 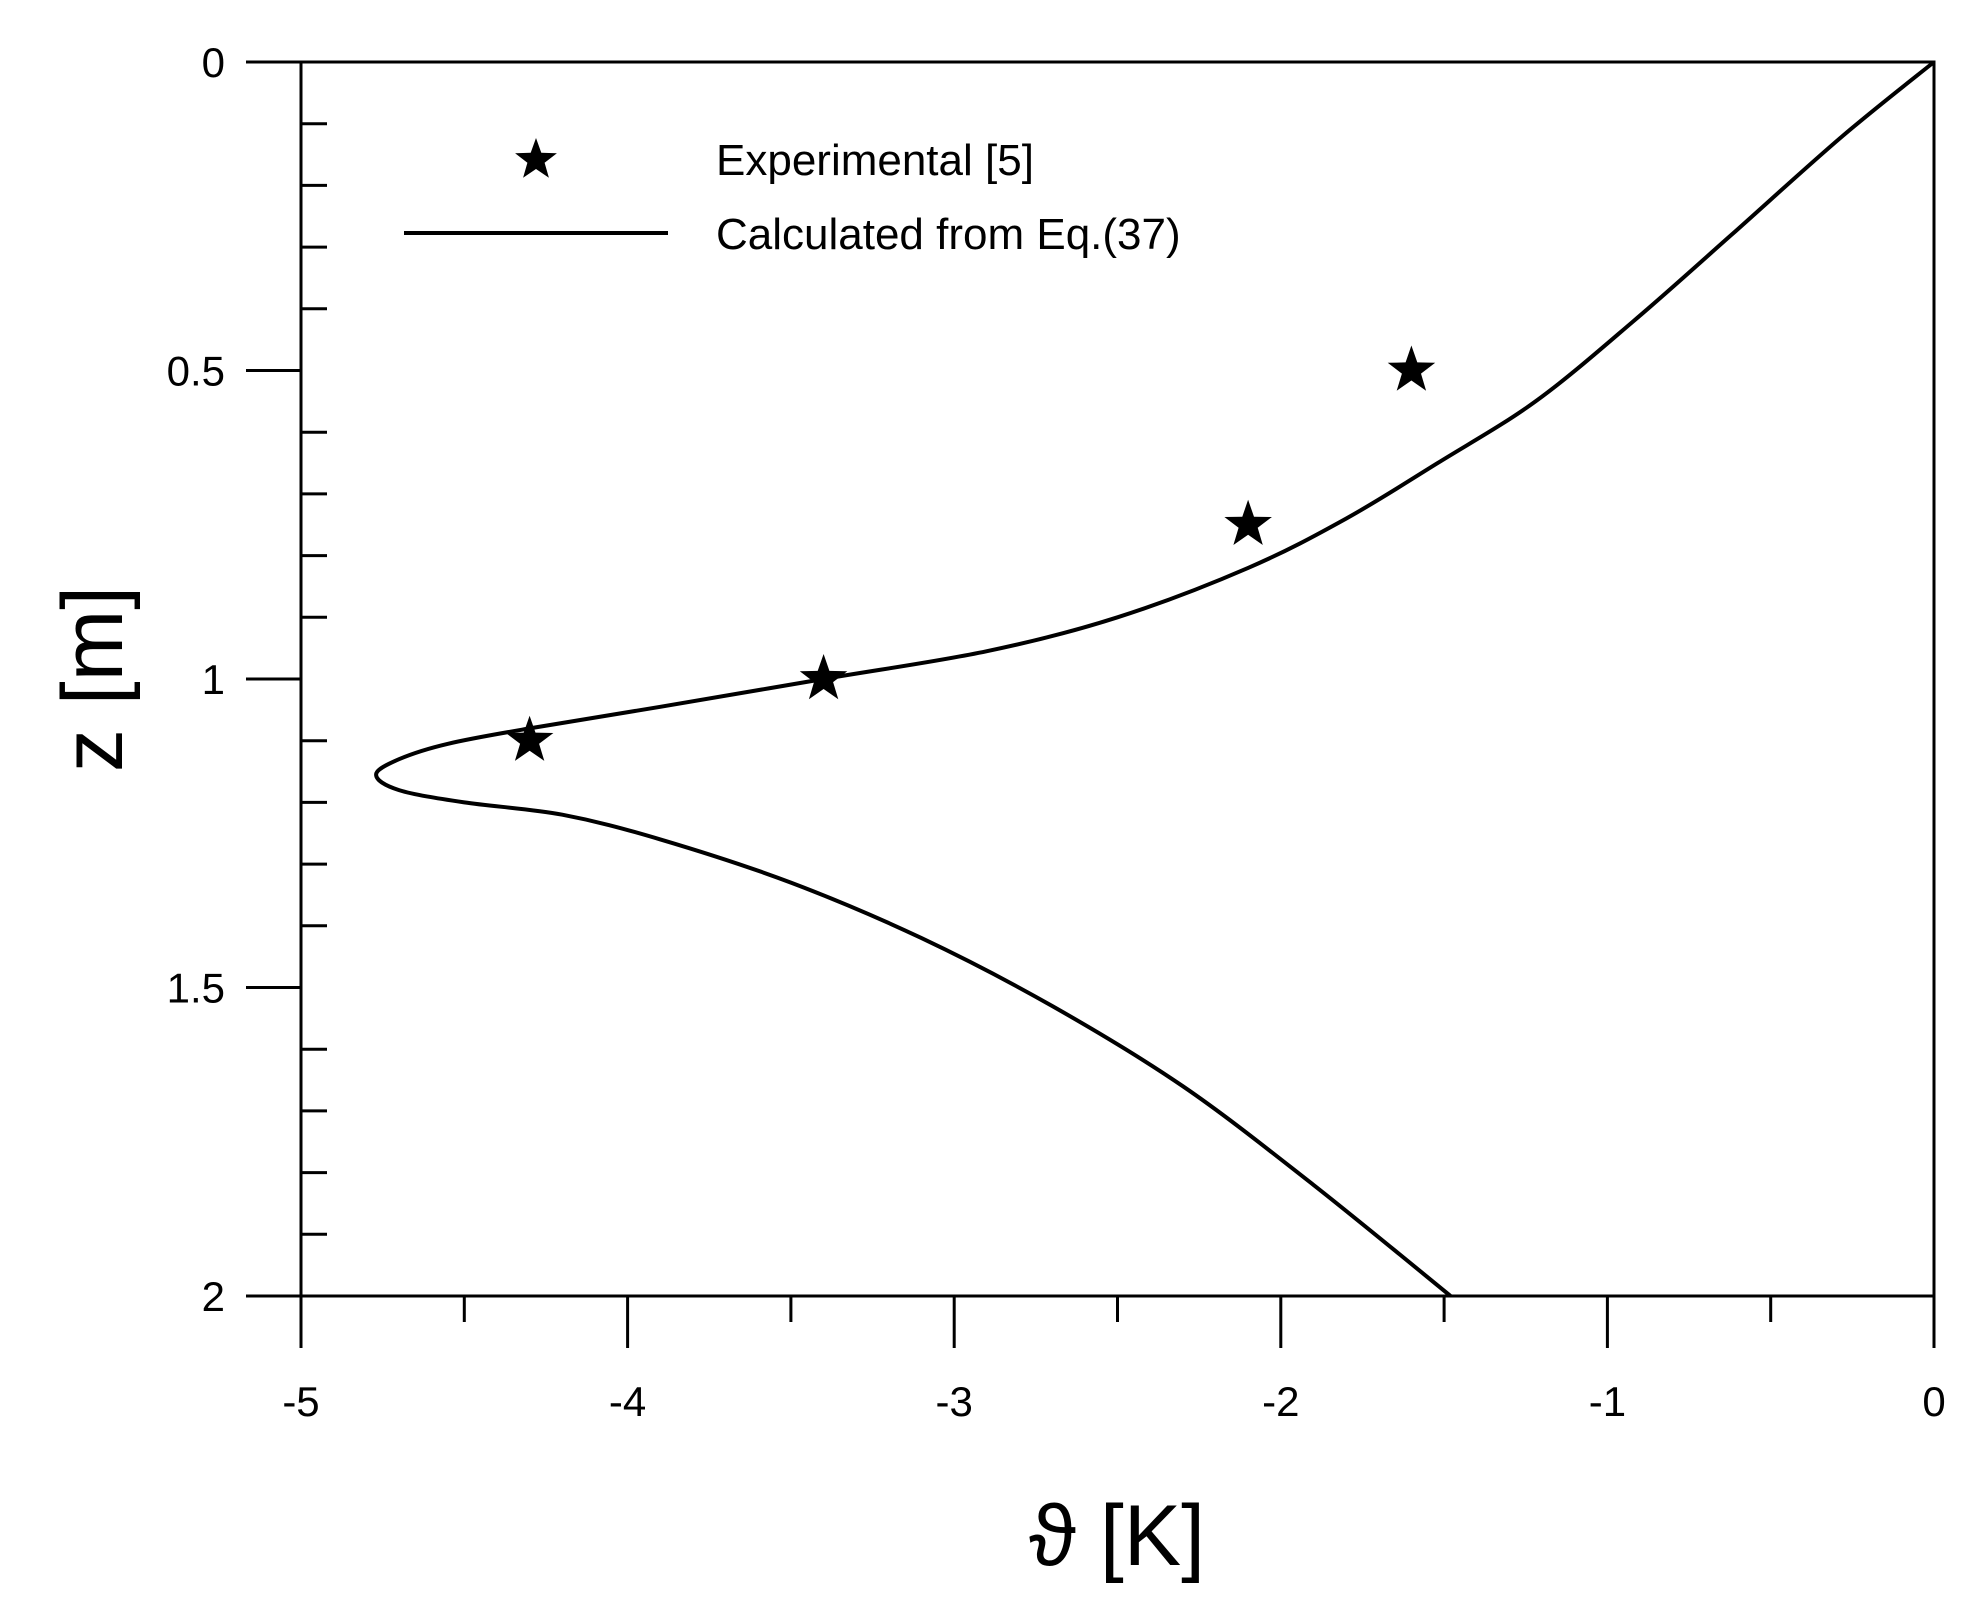 What do you see at coordinates (300, 1401) in the screenshot?
I see `x-tick-label: -5` at bounding box center [300, 1401].